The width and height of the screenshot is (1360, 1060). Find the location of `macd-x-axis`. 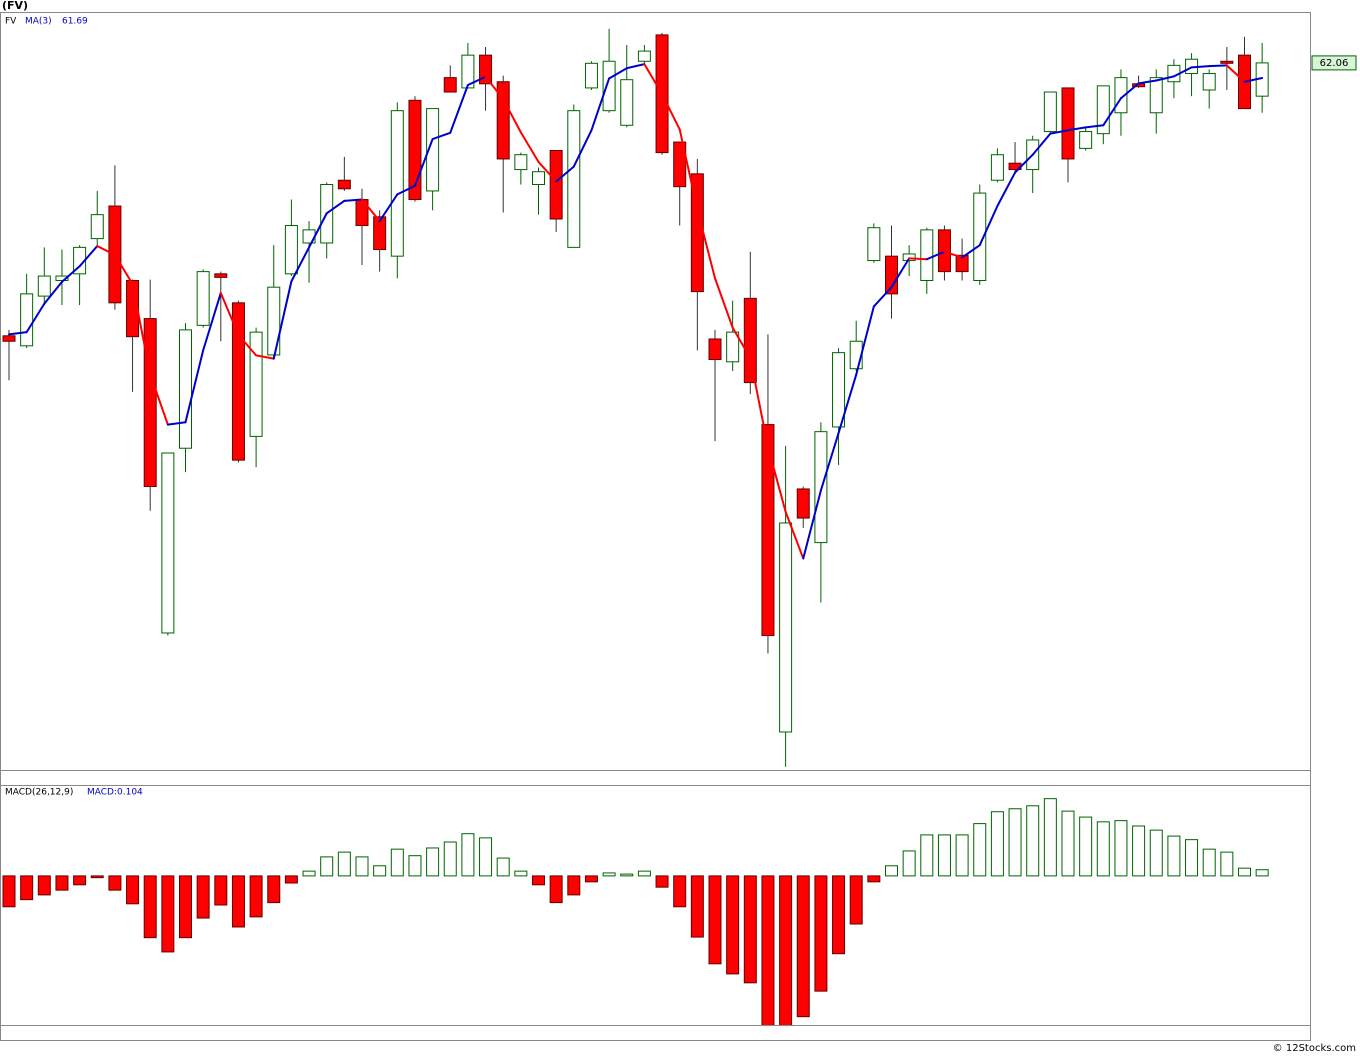

macd-x-axis is located at coordinates (655, 1033).